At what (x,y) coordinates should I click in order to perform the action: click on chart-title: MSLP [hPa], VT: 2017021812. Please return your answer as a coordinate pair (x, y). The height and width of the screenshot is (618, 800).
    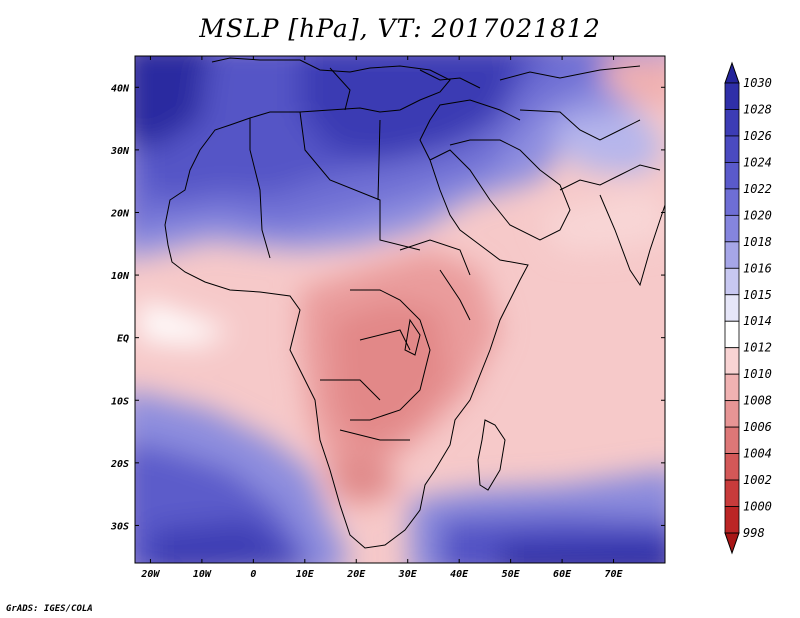
    Looking at the image, I should click on (400, 28).